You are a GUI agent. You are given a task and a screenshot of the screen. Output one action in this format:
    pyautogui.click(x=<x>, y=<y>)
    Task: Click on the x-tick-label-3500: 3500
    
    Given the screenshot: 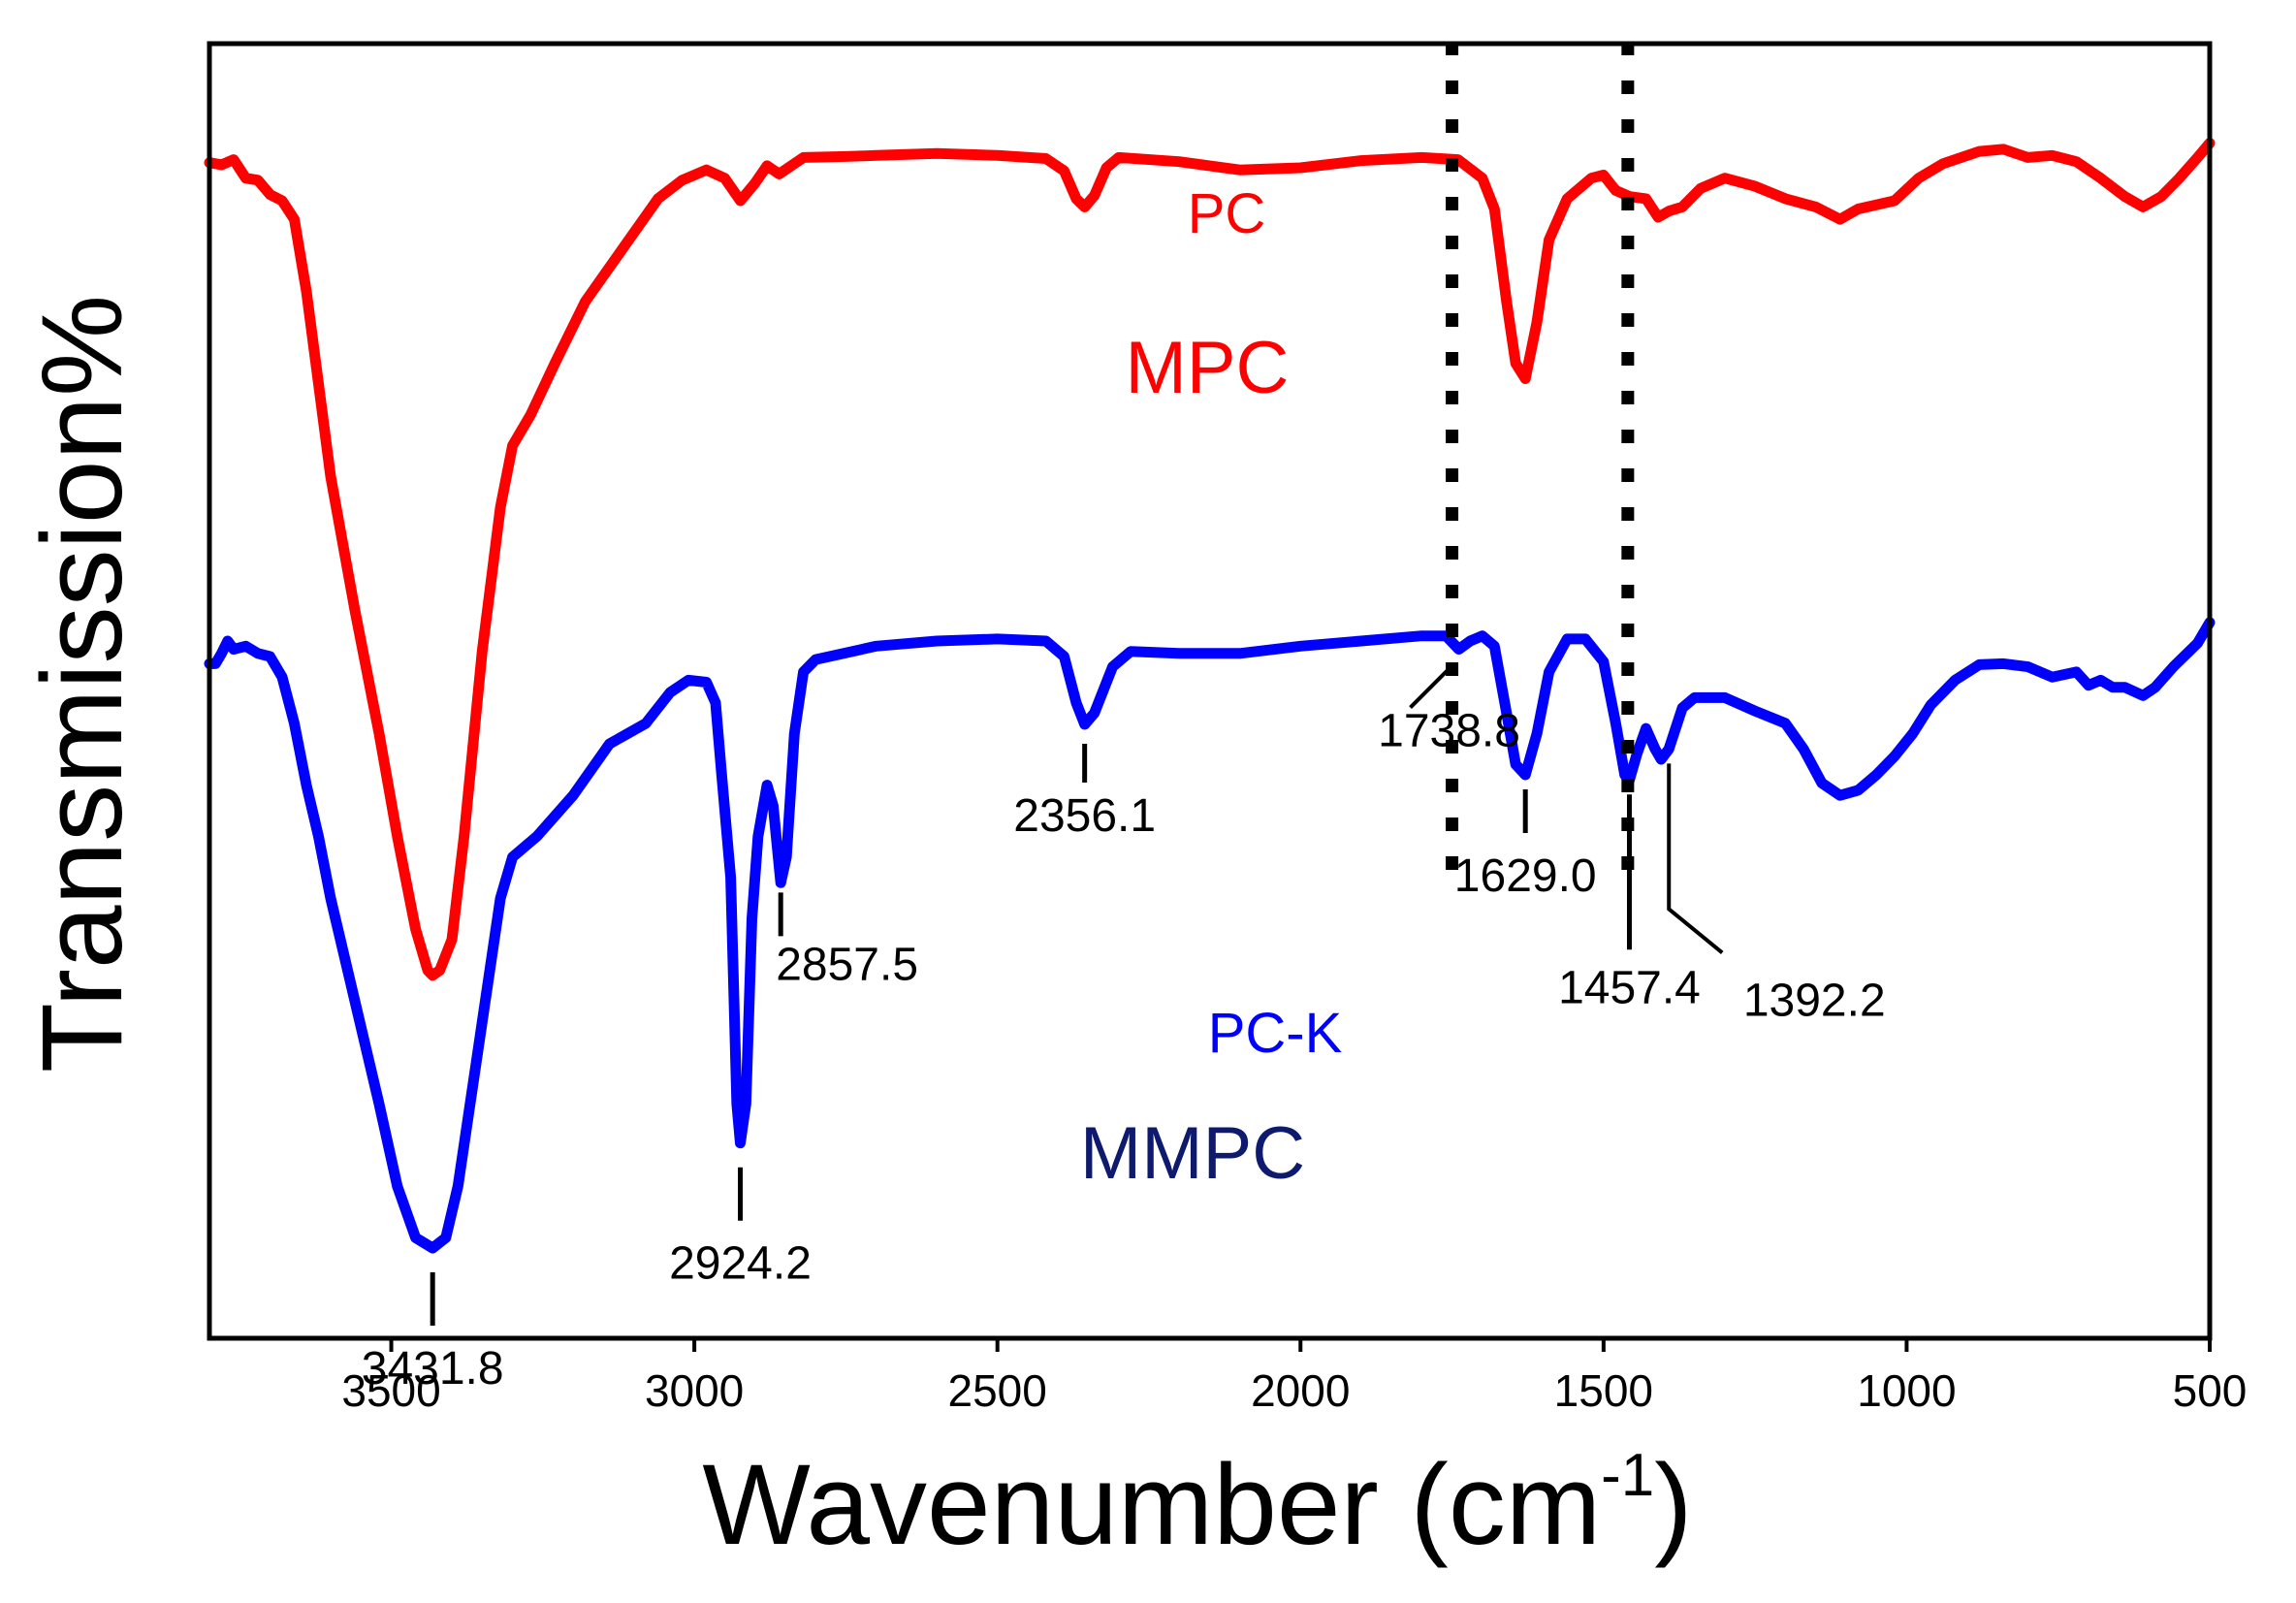 What is the action you would take?
    pyautogui.click(x=390, y=1391)
    